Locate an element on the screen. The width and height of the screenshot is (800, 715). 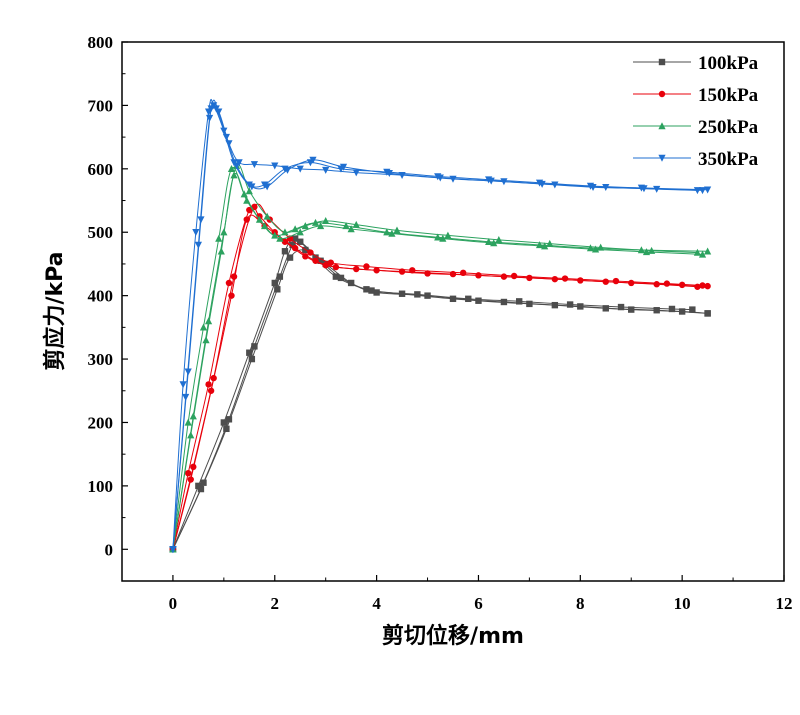
y-axis-title: 剪应力/kPa is located at coordinates (55, 310).